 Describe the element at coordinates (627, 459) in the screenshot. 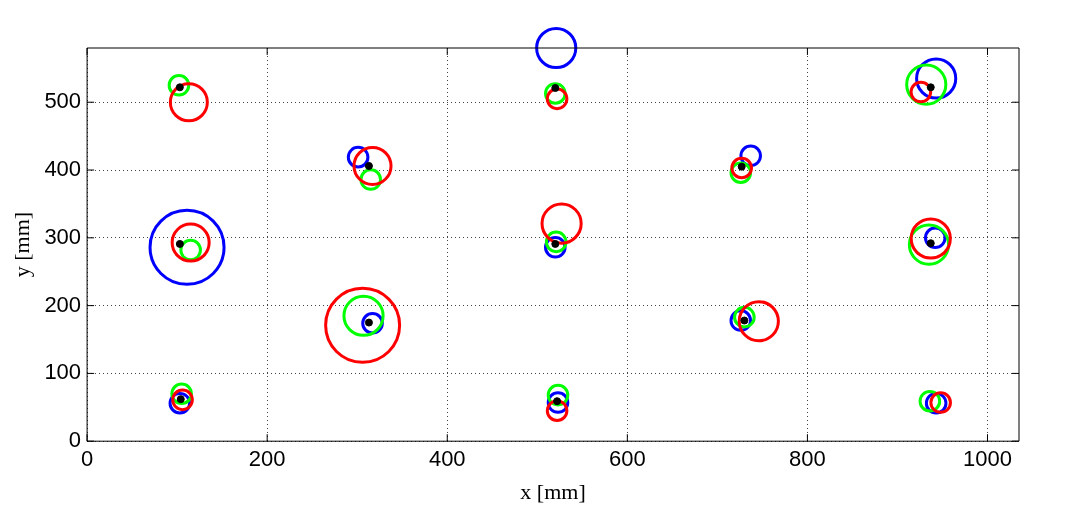

I see `x-tick-label: 600` at that location.